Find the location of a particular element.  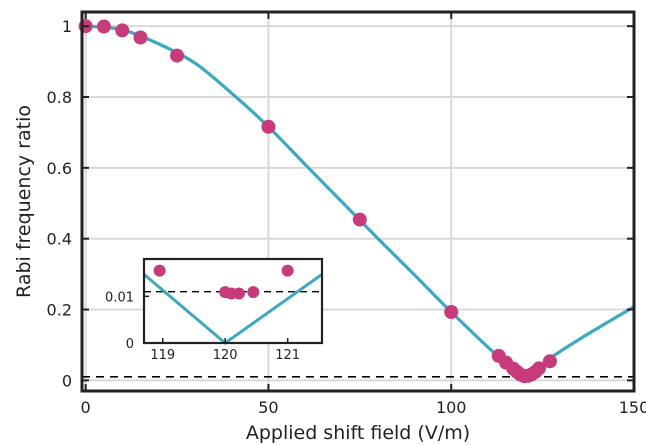

y-tick-label: 0.2 is located at coordinates (59, 310).